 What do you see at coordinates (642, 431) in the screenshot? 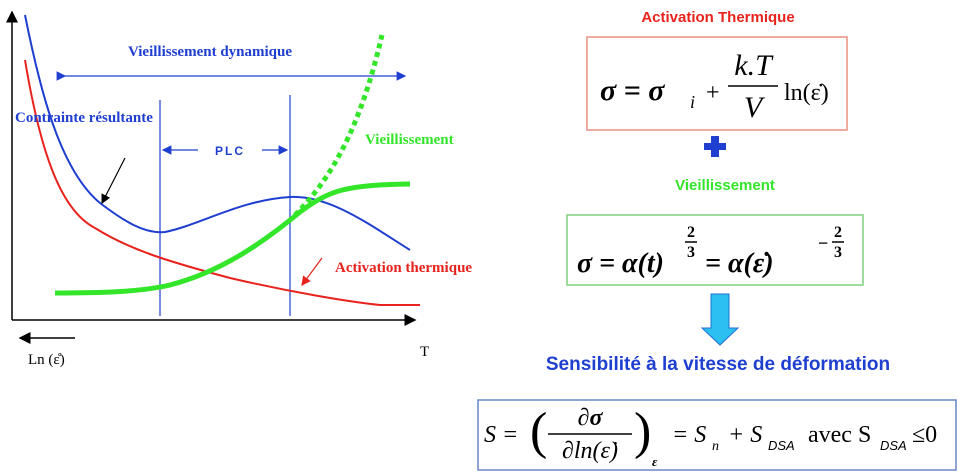
I see `formula-part: )` at bounding box center [642, 431].